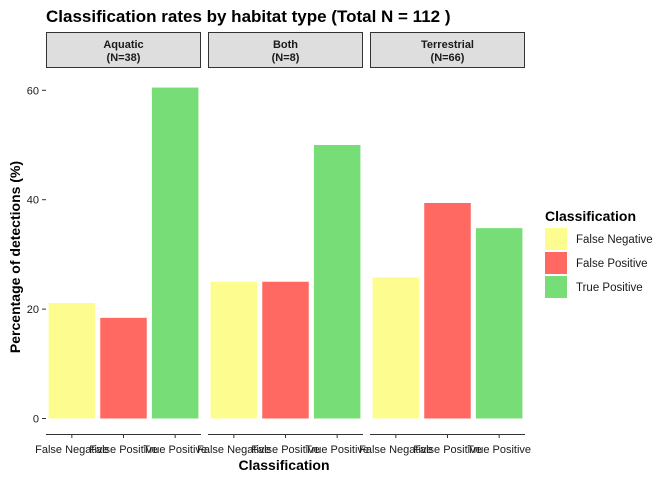 The width and height of the screenshot is (672, 480). What do you see at coordinates (499, 323) in the screenshot?
I see `bar-terrestrial-true-positive` at bounding box center [499, 323].